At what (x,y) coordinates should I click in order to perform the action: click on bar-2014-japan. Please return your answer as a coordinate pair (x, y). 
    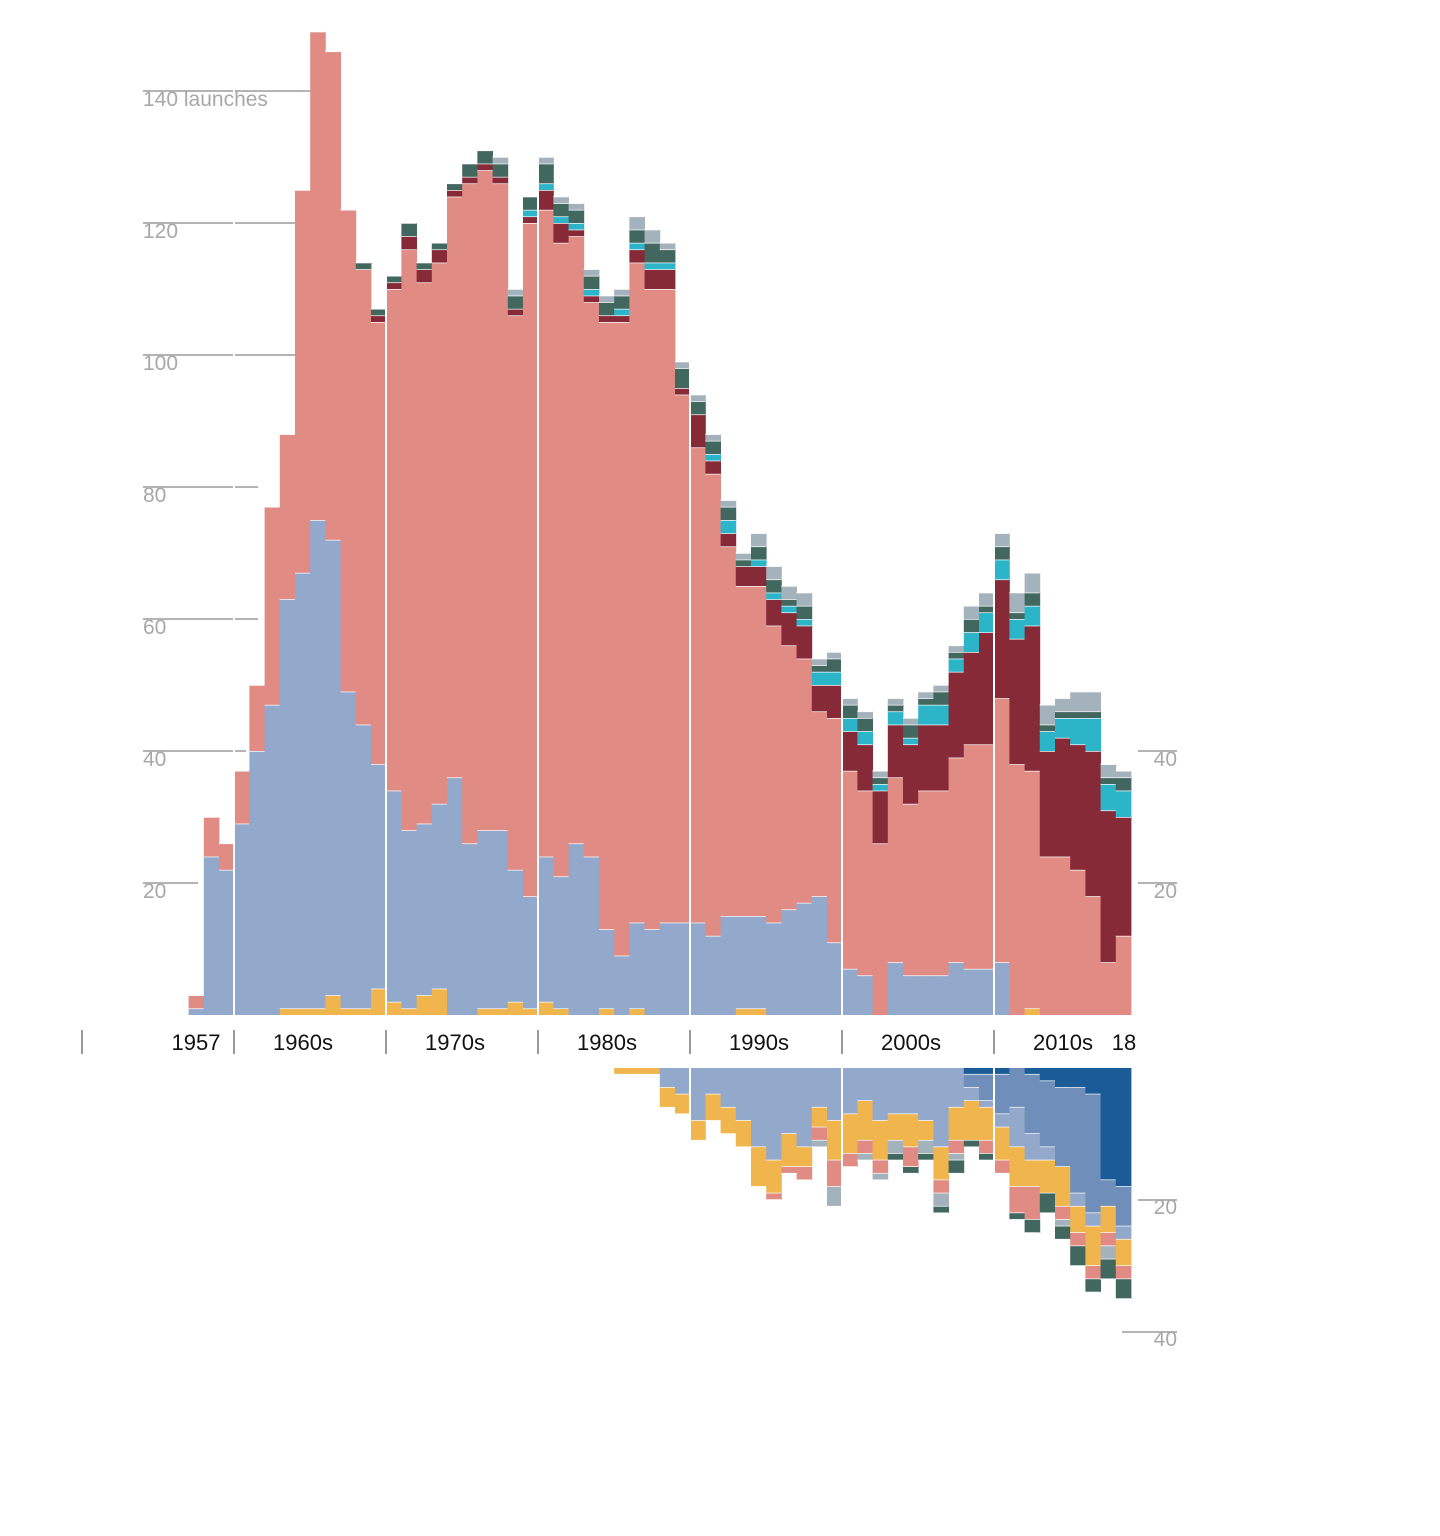
    Looking at the image, I should click on (1063, 714).